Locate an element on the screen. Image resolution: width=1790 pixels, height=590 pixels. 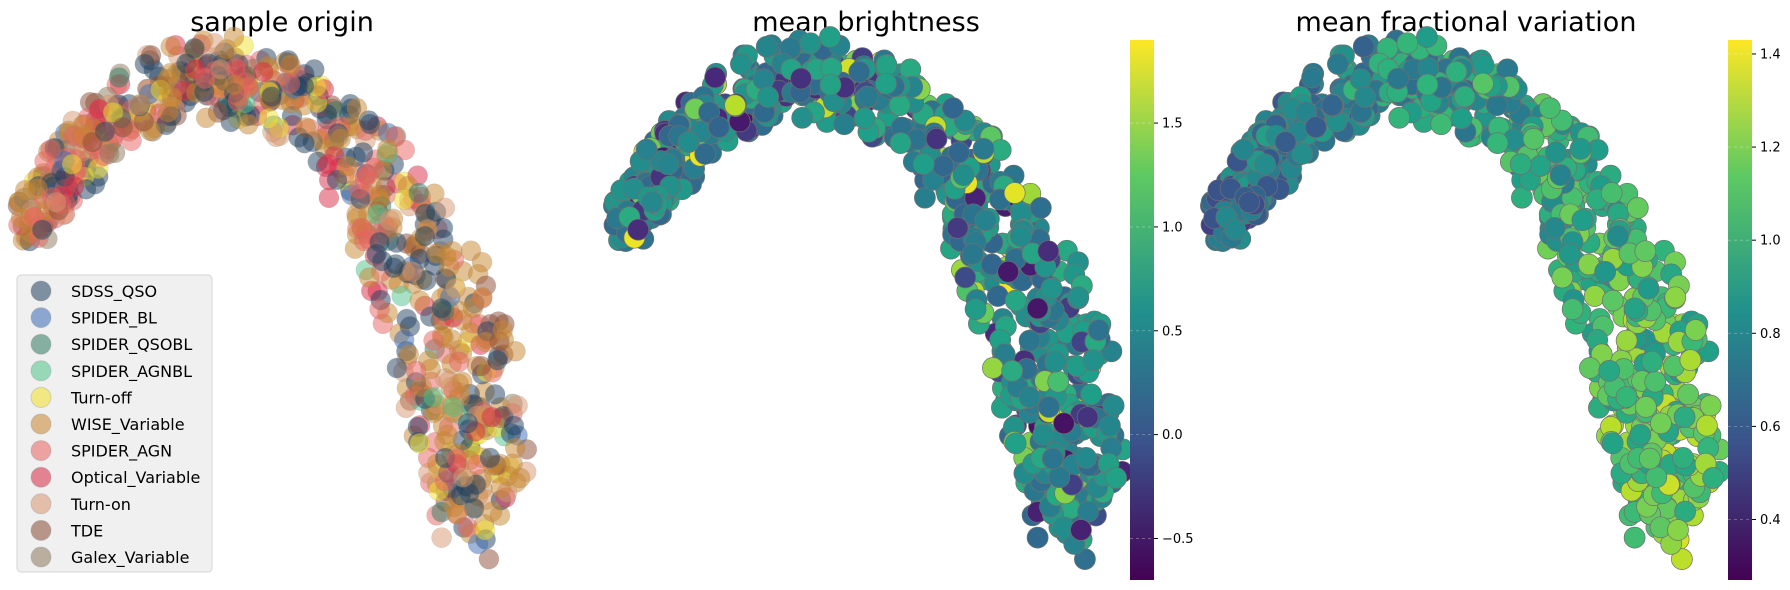
panel-title-sample-origin: sample origin is located at coordinates (282, 22).